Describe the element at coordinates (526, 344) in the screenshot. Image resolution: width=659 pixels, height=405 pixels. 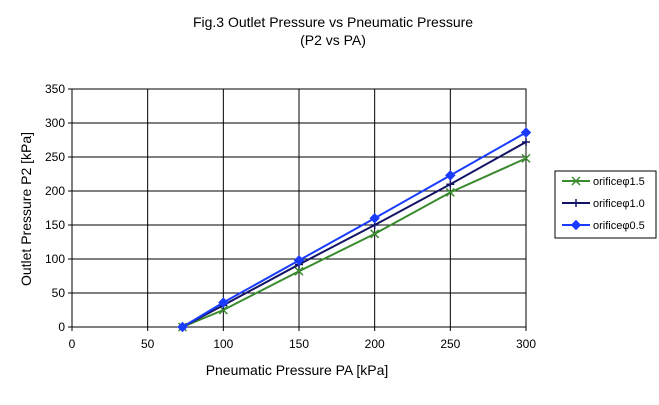
I see `x-tick-label: 300` at that location.